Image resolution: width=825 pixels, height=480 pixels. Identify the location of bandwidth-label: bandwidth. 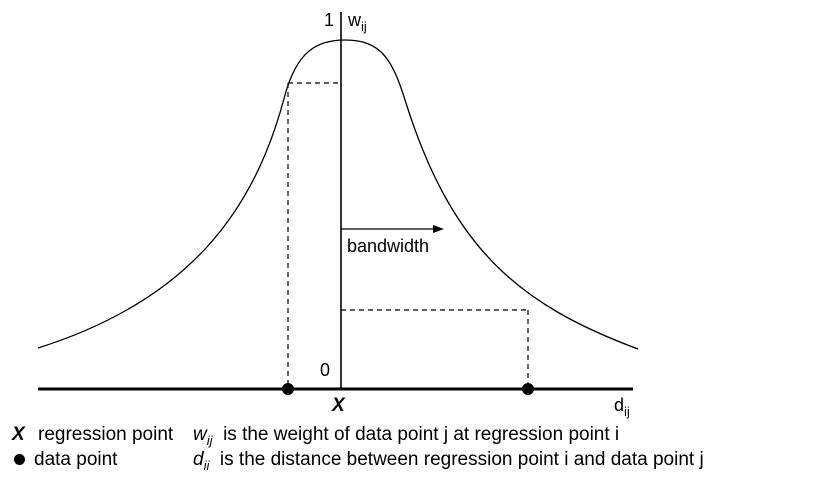
(388, 246).